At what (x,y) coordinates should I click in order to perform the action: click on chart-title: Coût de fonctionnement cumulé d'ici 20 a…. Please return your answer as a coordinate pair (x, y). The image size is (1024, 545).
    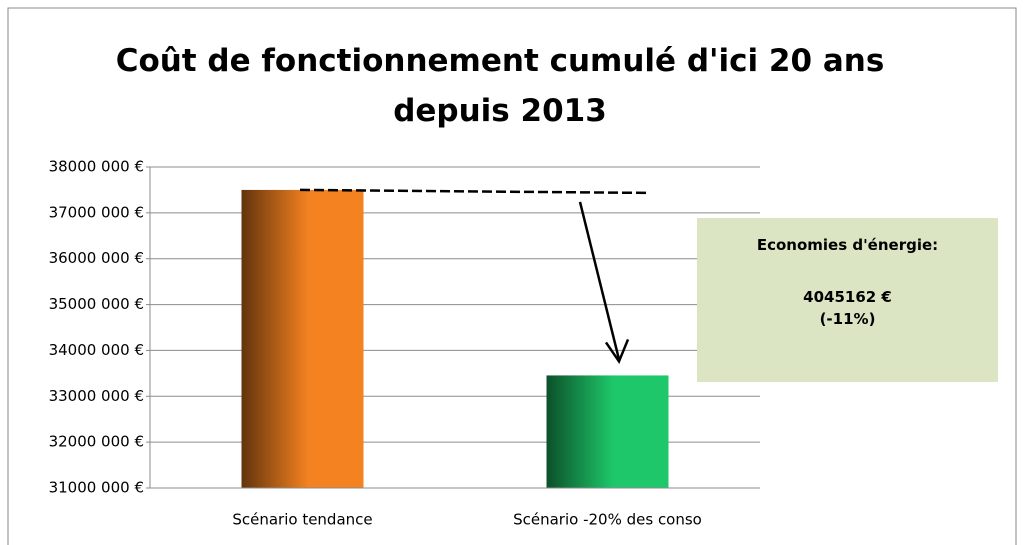
    Looking at the image, I should click on (500, 86).